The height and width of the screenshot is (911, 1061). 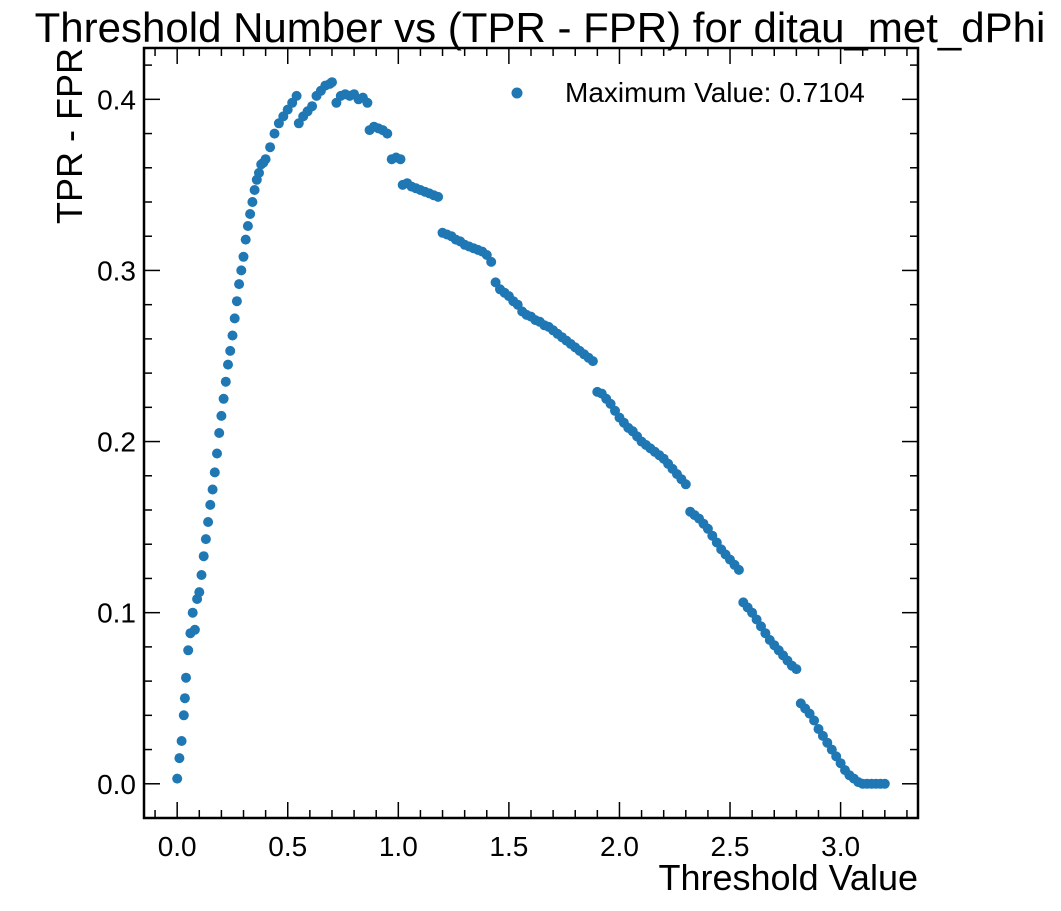 What do you see at coordinates (116, 270) in the screenshot?
I see `y-tick-label: 0.3` at bounding box center [116, 270].